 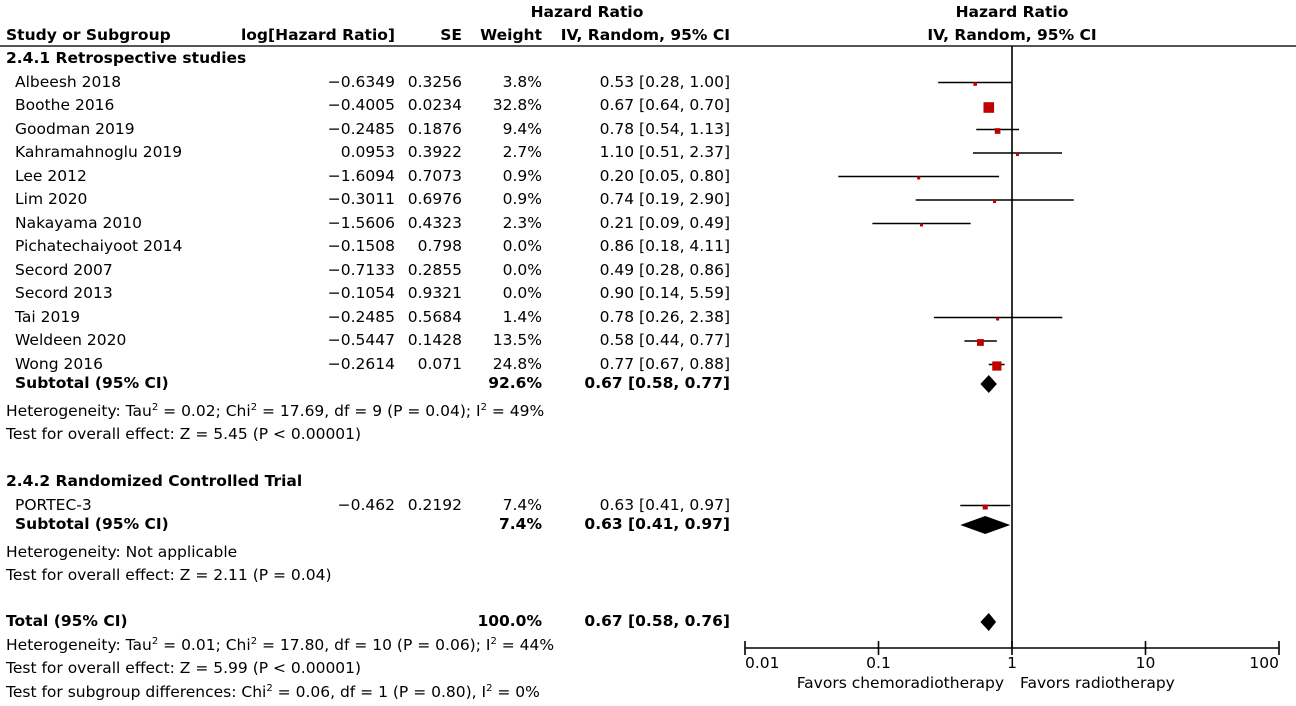 I want to click on study-loghr: −0.2485, so click(x=361, y=316).